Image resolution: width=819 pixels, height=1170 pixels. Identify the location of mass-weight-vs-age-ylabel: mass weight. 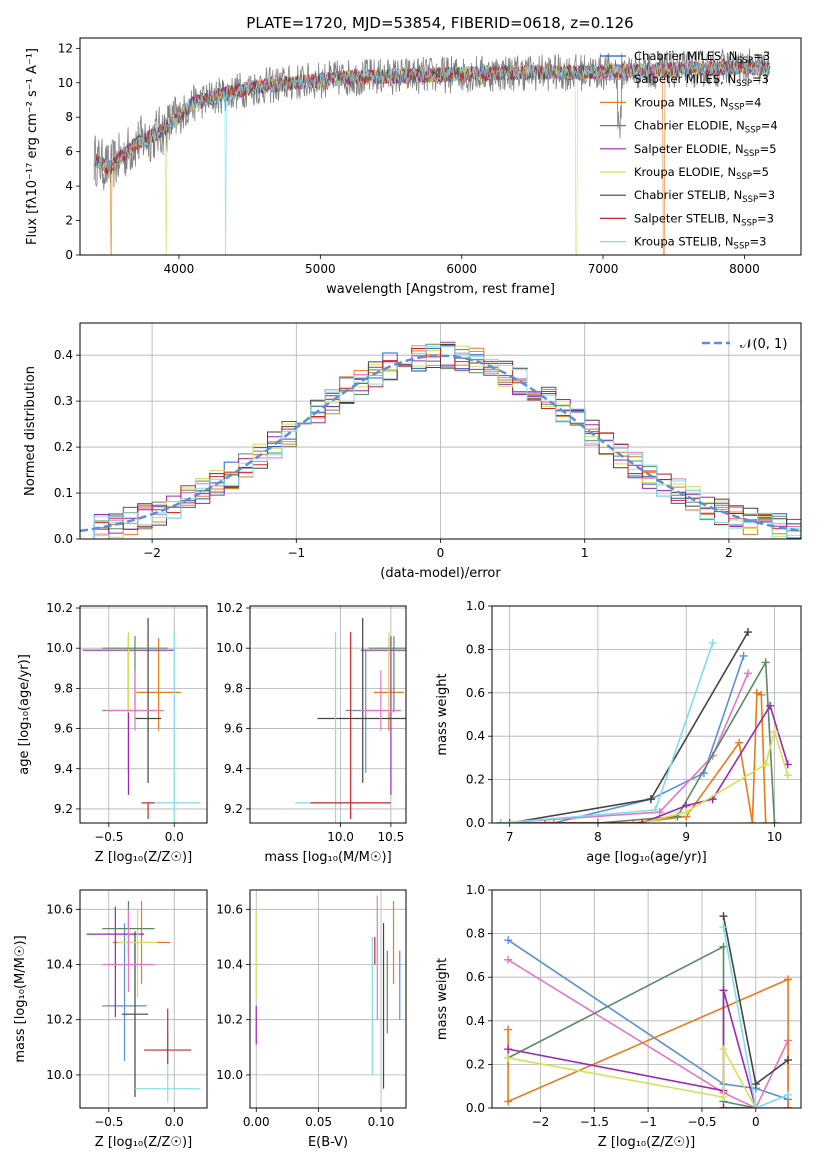
(442, 714).